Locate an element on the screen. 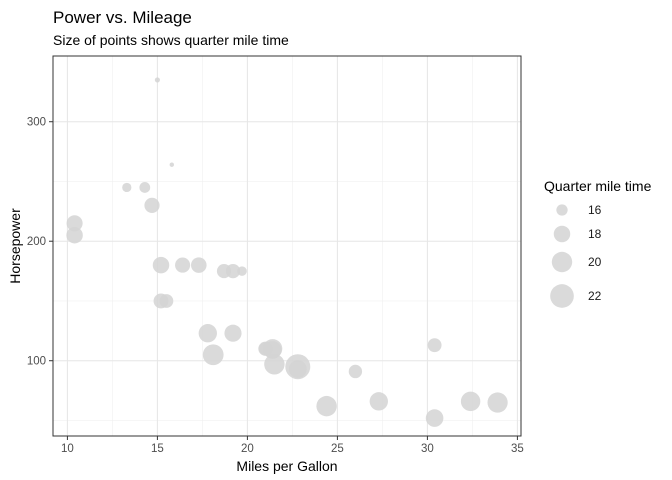 The width and height of the screenshot is (672, 480). x-tick-label: 20 is located at coordinates (247, 449).